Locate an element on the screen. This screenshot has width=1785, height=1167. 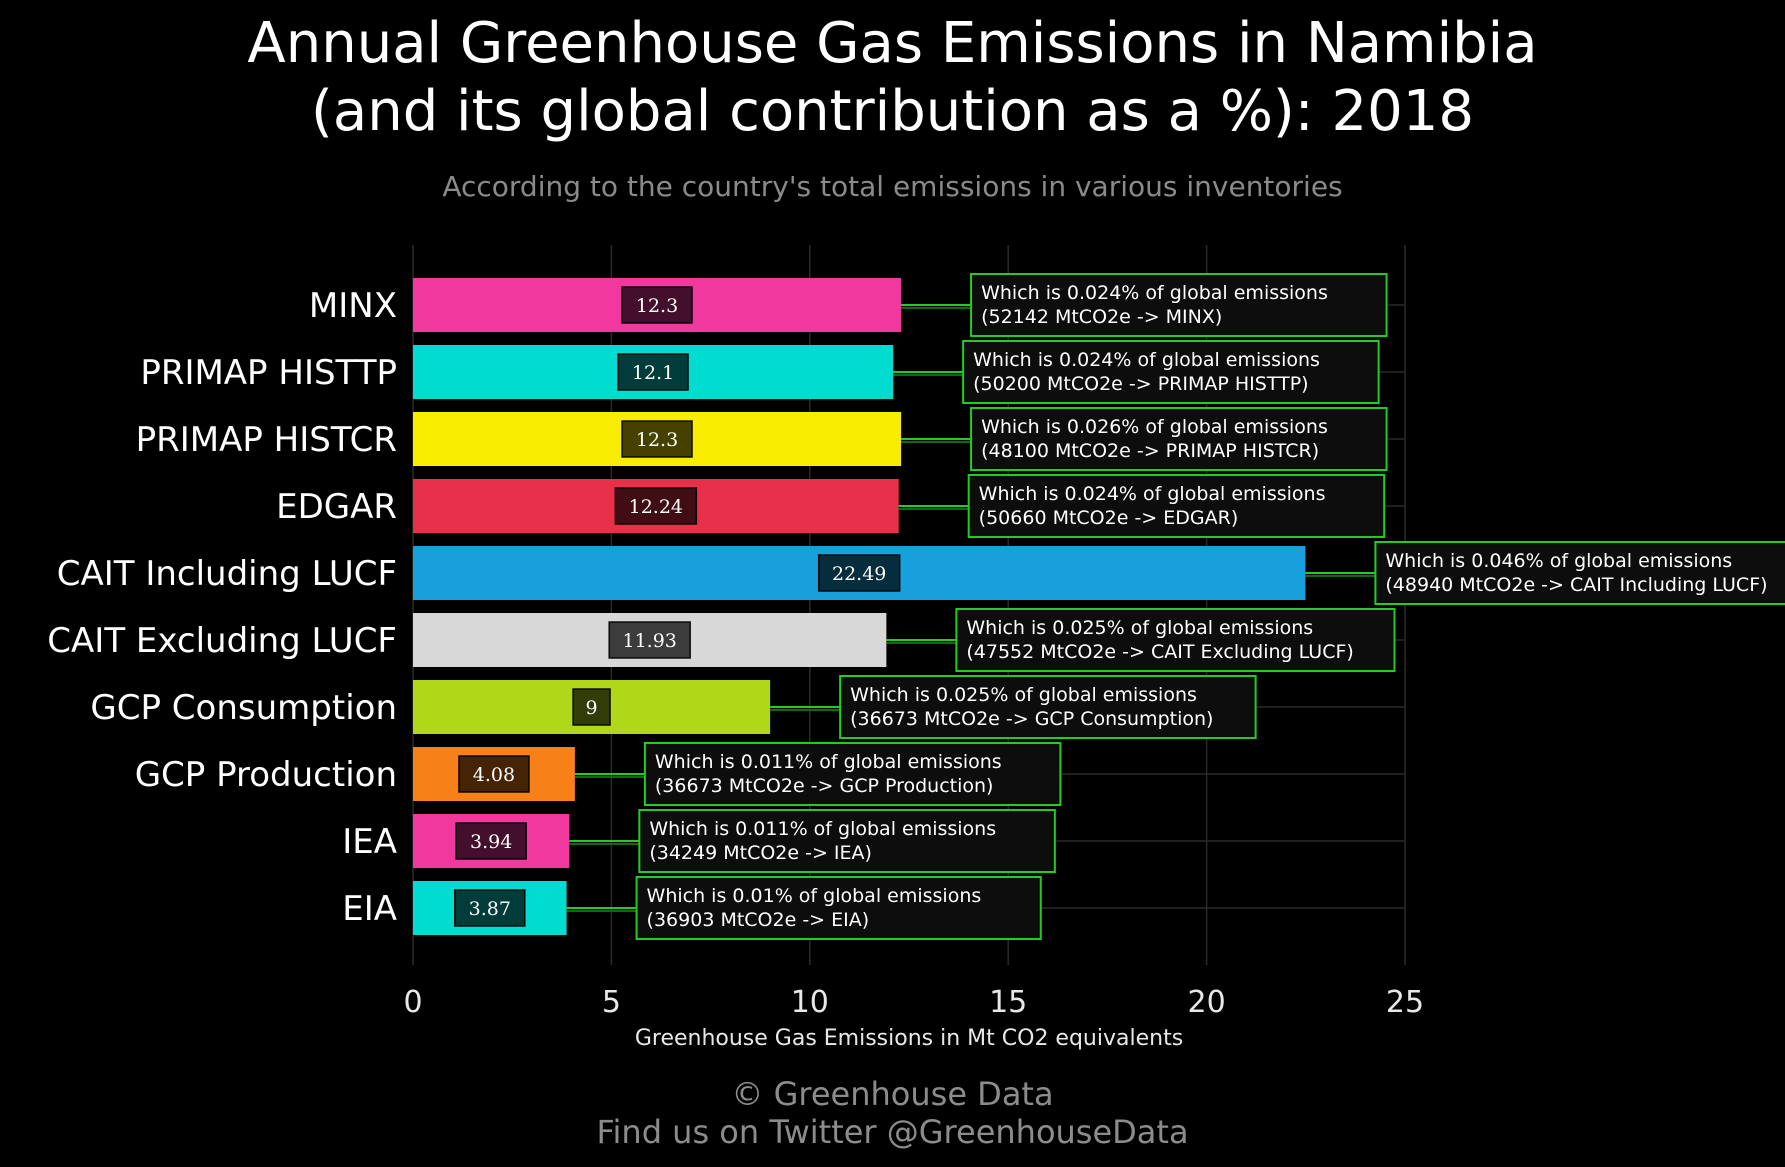
annotation-box-iea is located at coordinates (847, 841).